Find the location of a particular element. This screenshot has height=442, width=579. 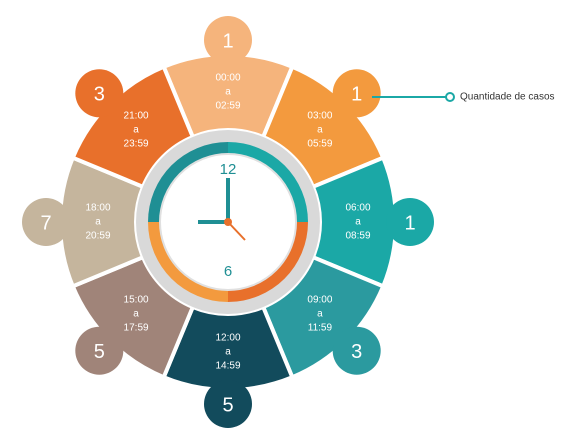

time-start: 15:00 is located at coordinates (136, 300).